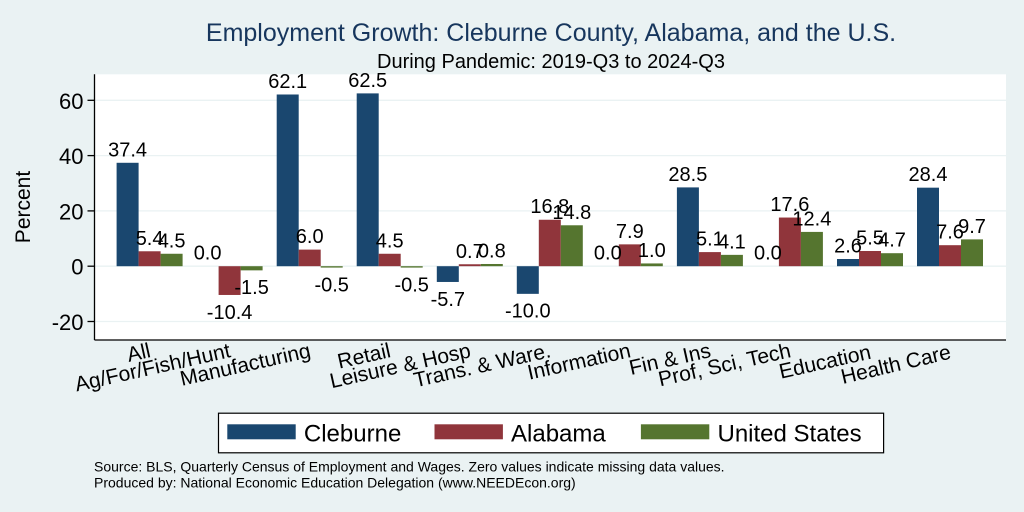  What do you see at coordinates (950, 233) in the screenshot?
I see `svg-text: 7.6` at bounding box center [950, 233].